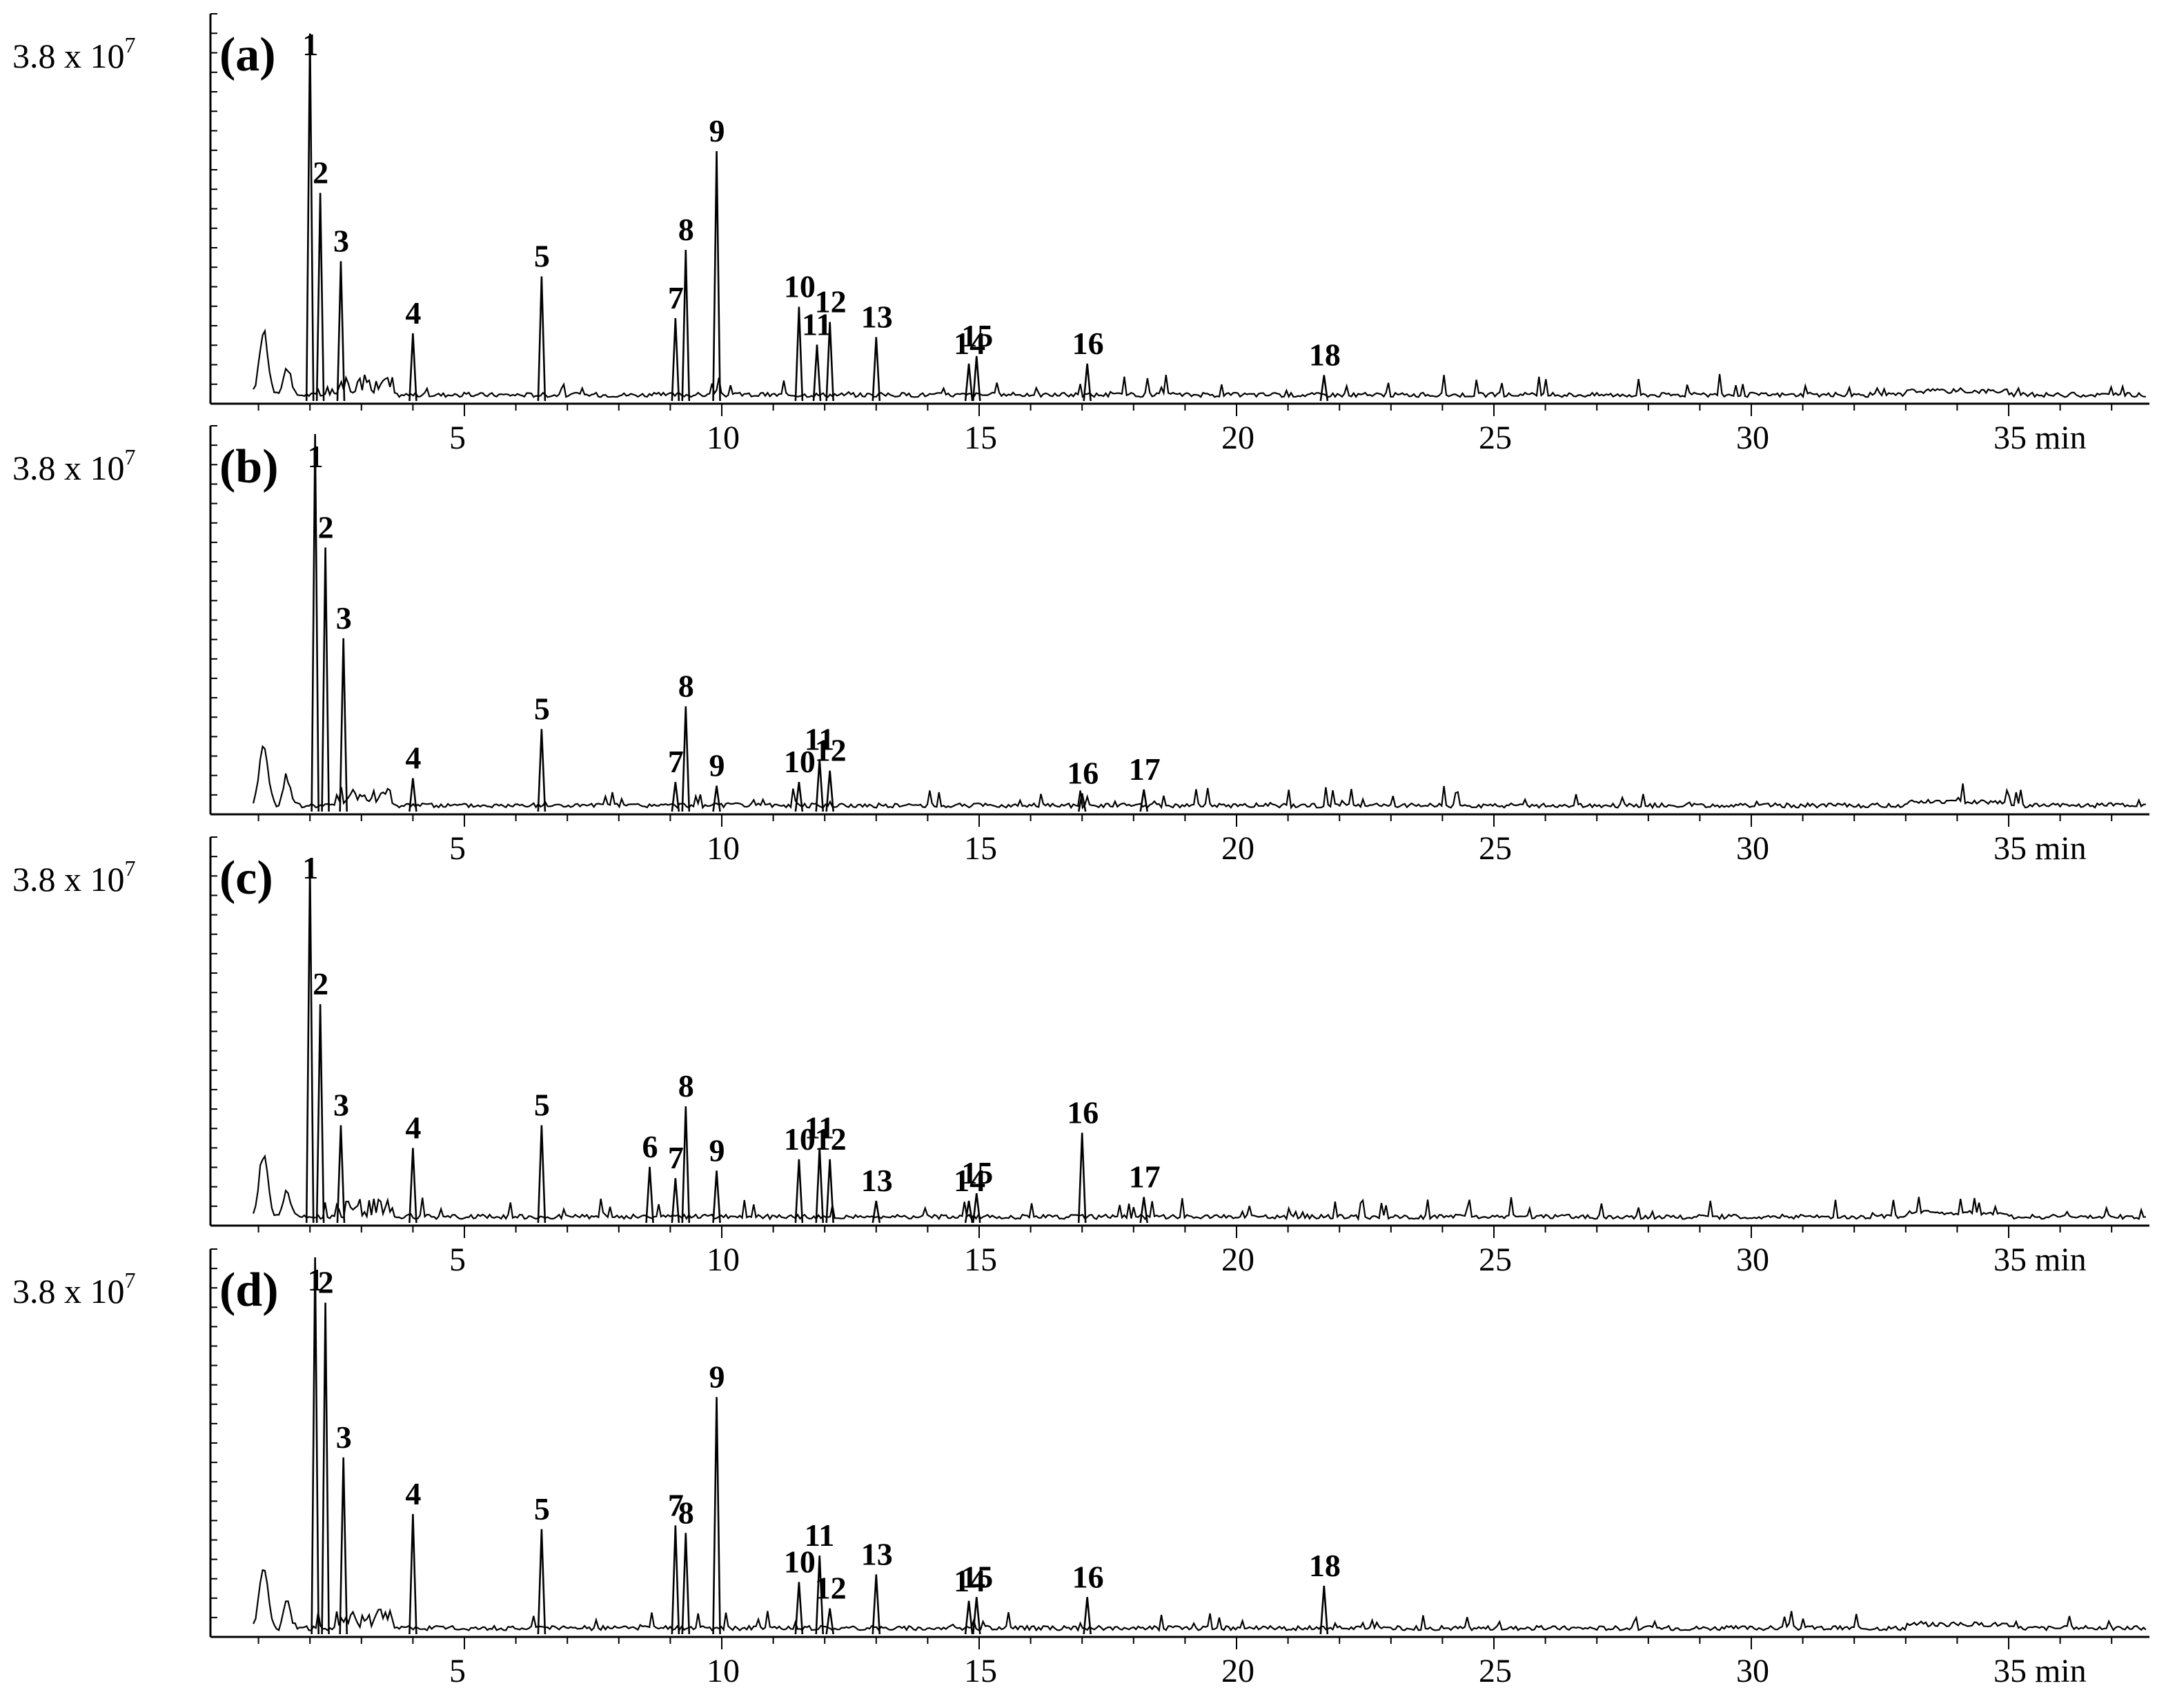 The width and height of the screenshot is (2166, 1708). Describe the element at coordinates (344, 618) in the screenshot. I see `peak-label-3: 3` at that location.